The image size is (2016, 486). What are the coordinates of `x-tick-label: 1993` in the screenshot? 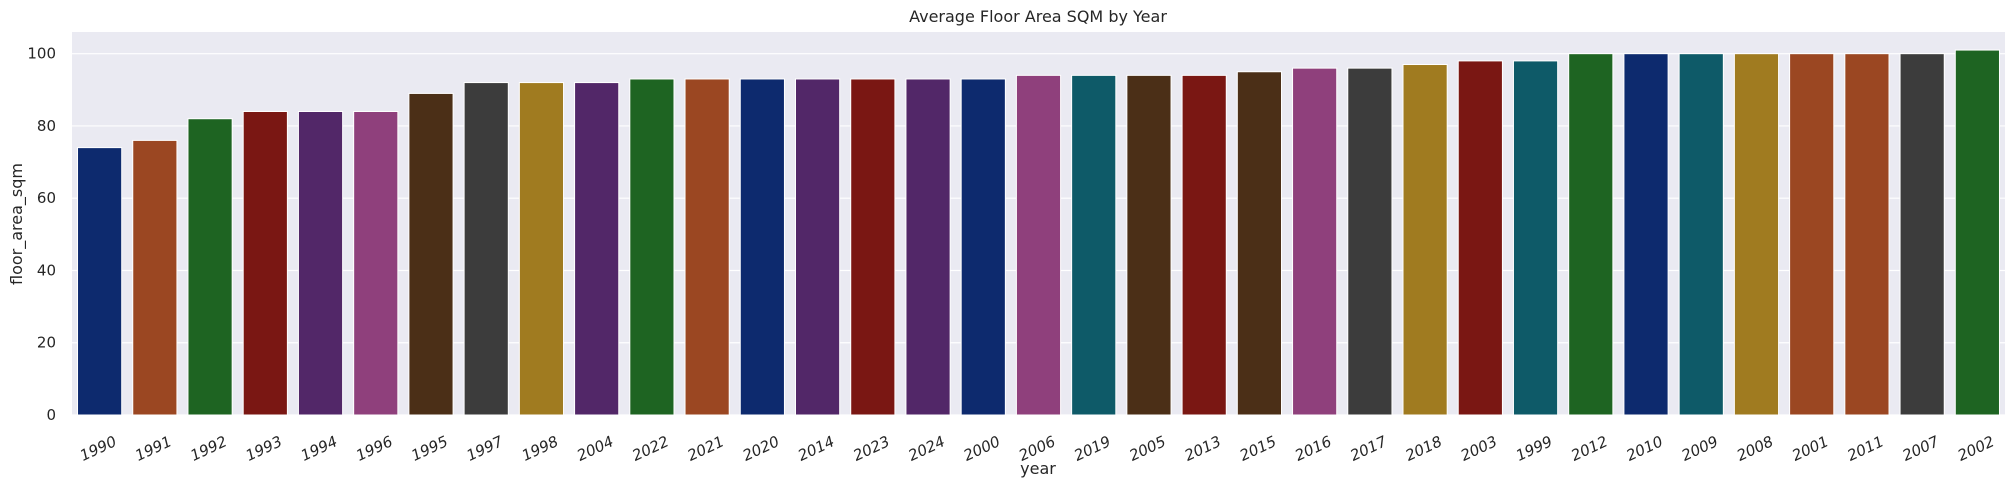 It's located at (264, 448).